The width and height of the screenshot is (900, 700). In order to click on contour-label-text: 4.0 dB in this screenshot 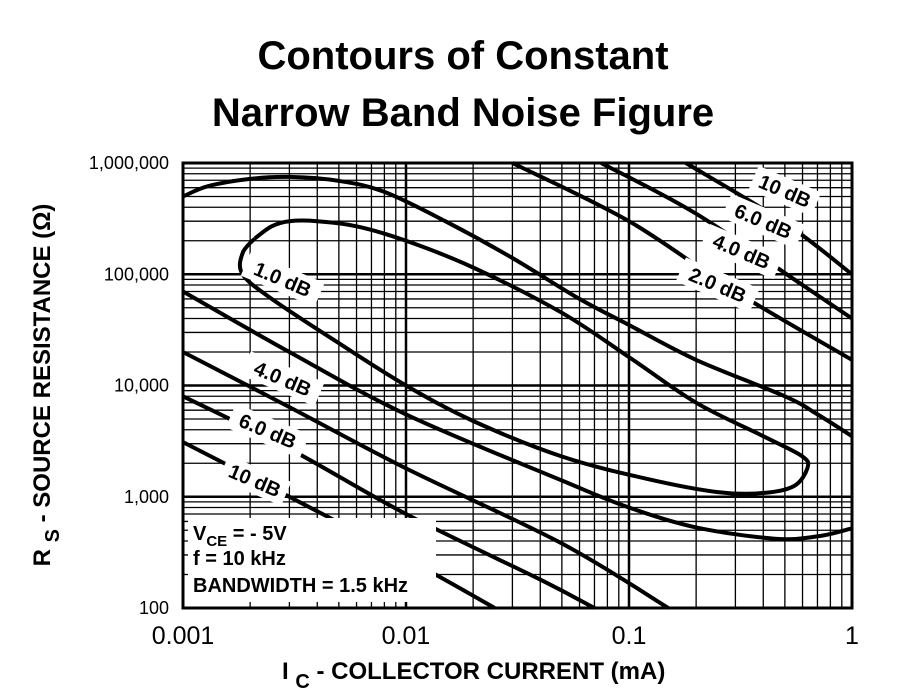, I will do `click(282, 380)`.